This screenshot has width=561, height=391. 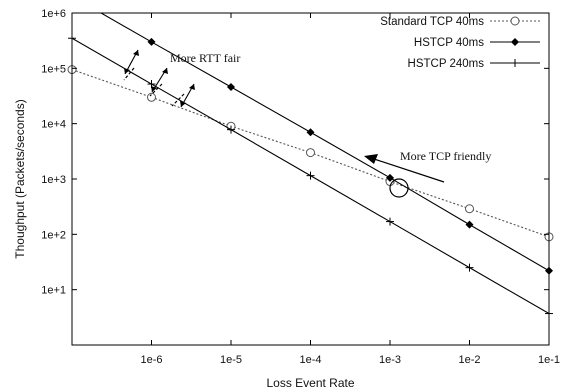 What do you see at coordinates (549, 360) in the screenshot?
I see `x-tick-label: 1e-1` at bounding box center [549, 360].